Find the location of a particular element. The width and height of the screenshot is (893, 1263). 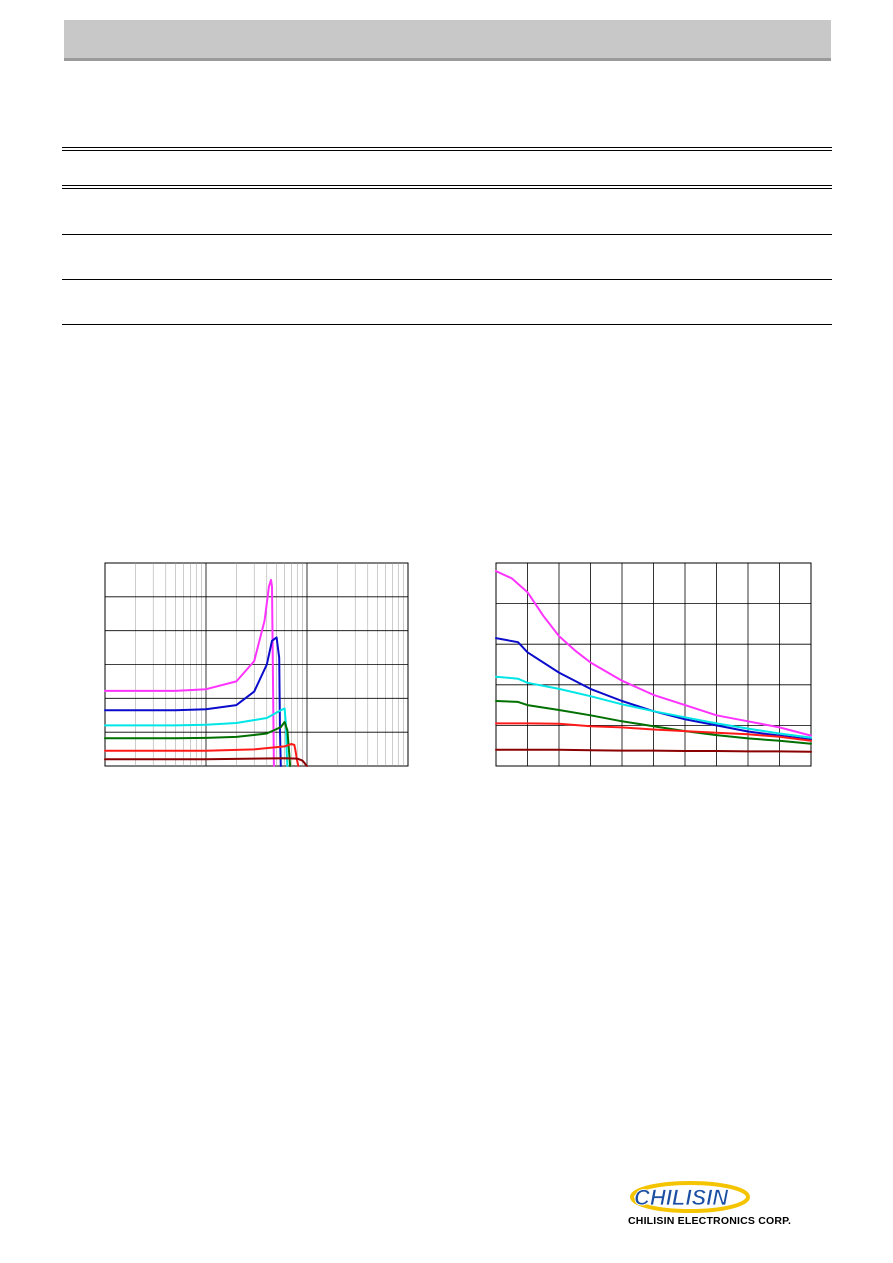

logo-text: CHILISIN is located at coordinates (681, 1197).